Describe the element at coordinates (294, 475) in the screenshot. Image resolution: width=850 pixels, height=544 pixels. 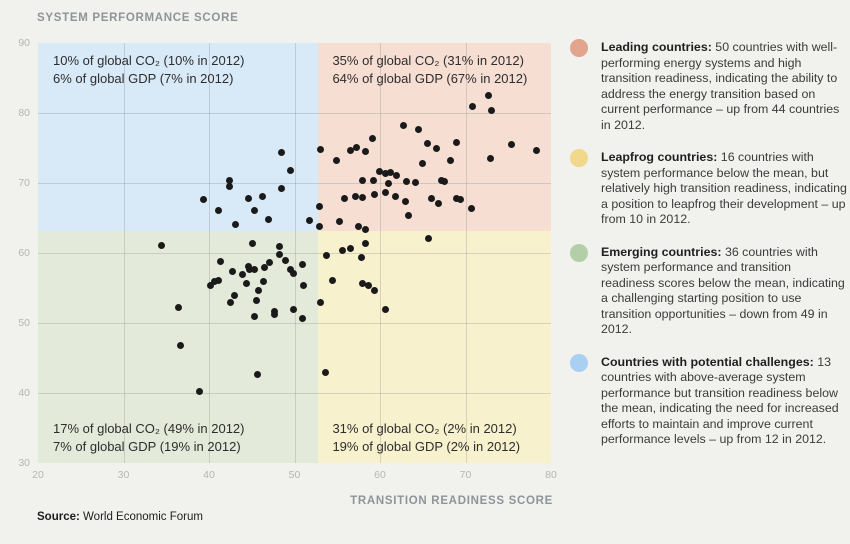
I see `x-tick-label: 50` at that location.